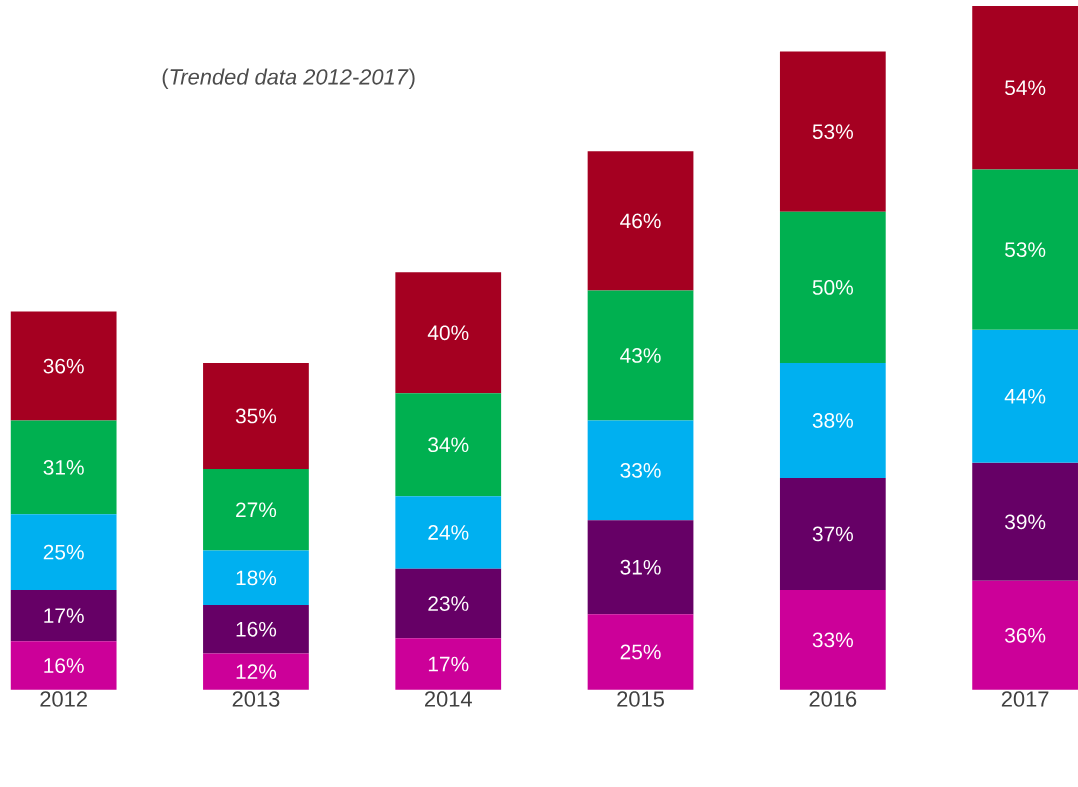  I want to click on data-label: 23%, so click(448, 604).